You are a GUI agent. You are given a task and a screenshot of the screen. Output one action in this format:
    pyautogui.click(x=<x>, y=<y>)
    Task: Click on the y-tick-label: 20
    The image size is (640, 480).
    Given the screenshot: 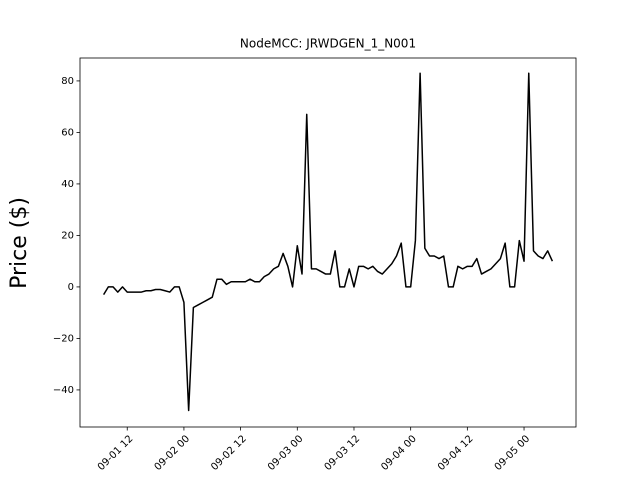 What is the action you would take?
    pyautogui.click(x=67, y=235)
    